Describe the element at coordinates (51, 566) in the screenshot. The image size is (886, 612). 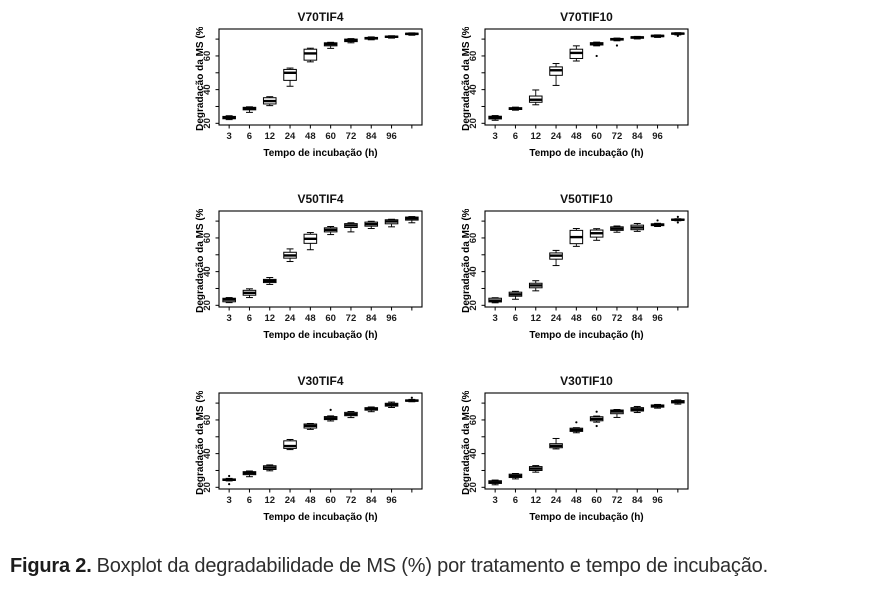
I see `caption-label: Figura 2.` at that location.